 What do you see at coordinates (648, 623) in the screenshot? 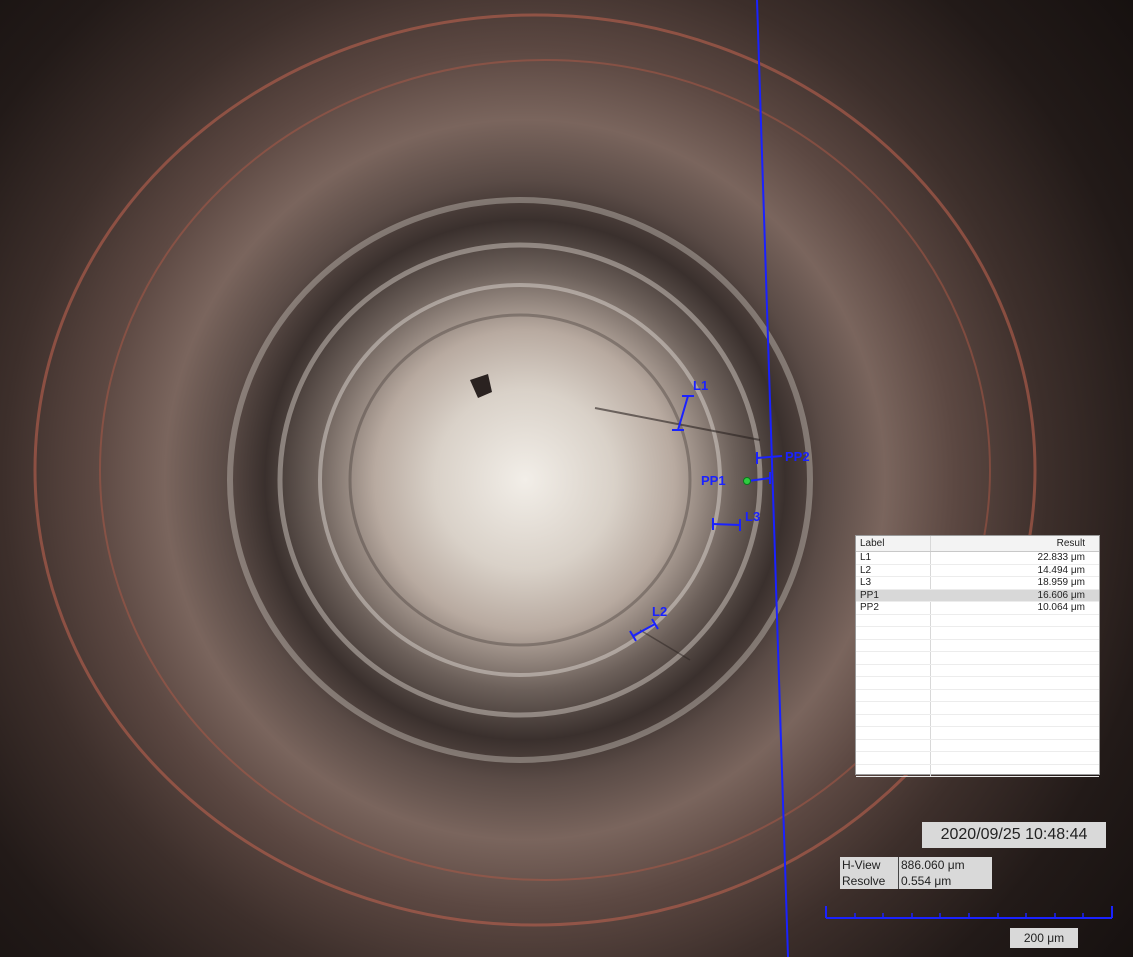
I see `measurement-l2: L2` at bounding box center [648, 623].